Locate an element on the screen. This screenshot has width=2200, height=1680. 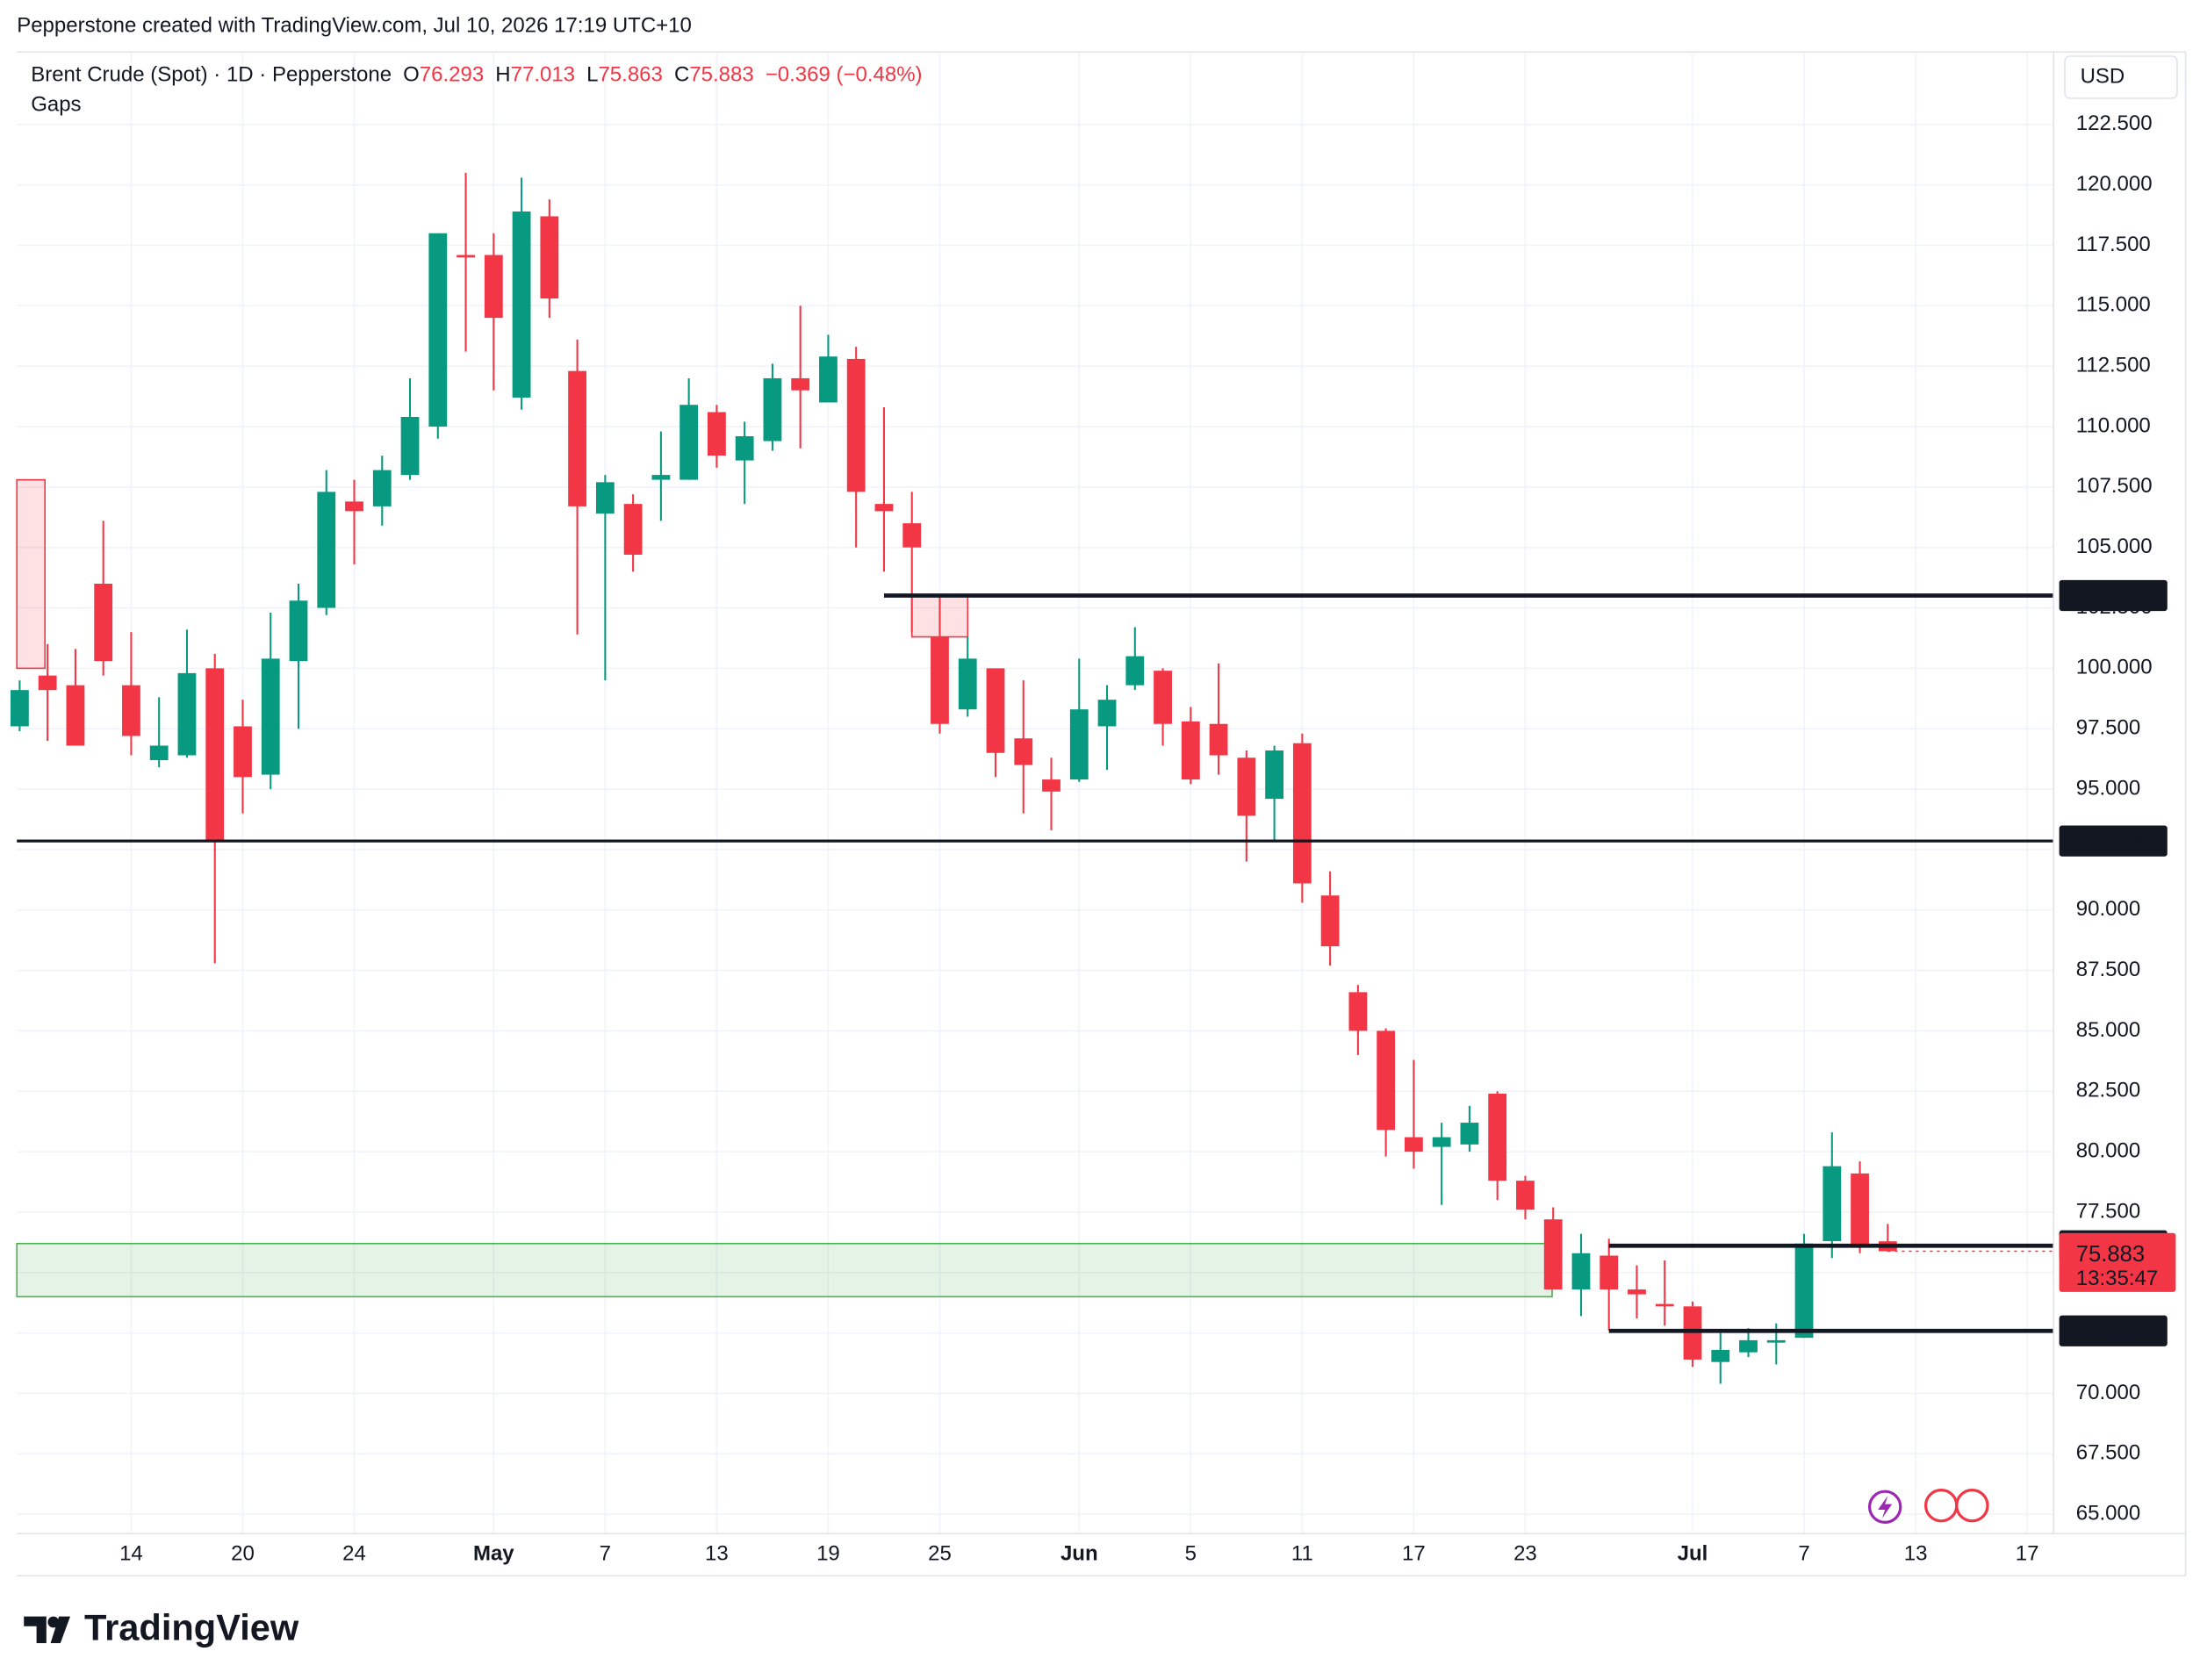
y-tick-label: 80.000 is located at coordinates (2108, 1150).